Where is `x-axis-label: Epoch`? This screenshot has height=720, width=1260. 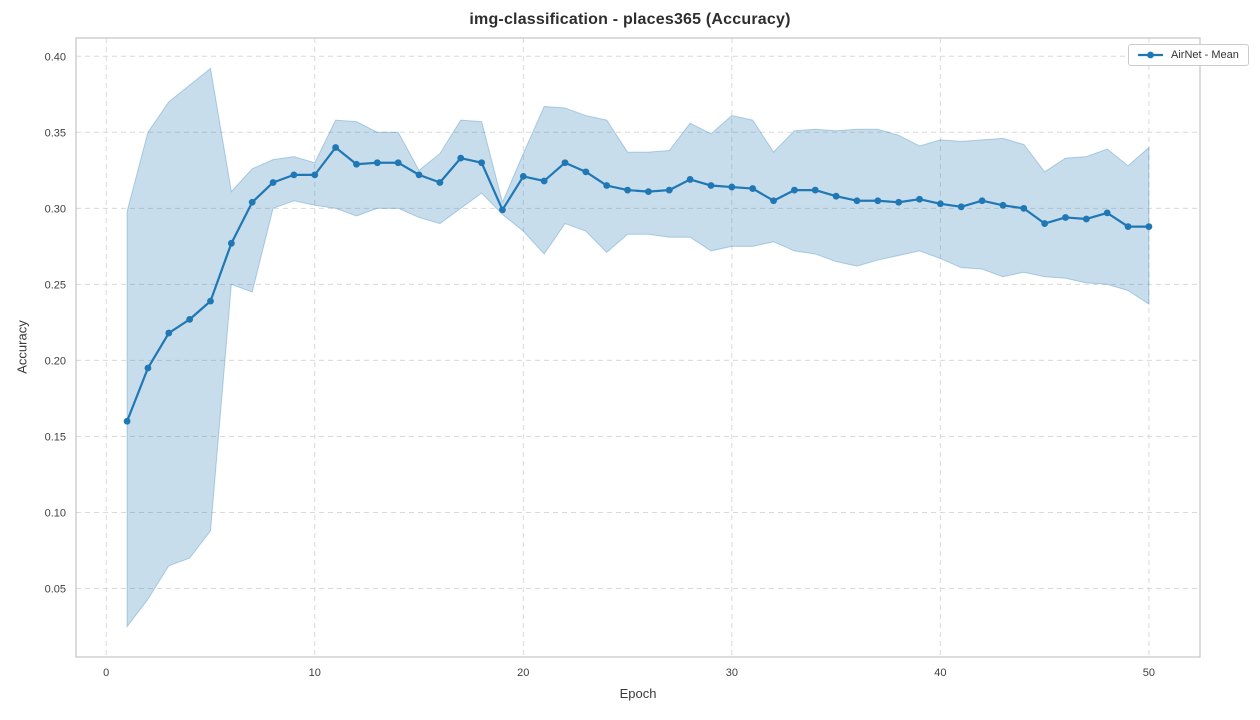
x-axis-label: Epoch is located at coordinates (638, 693).